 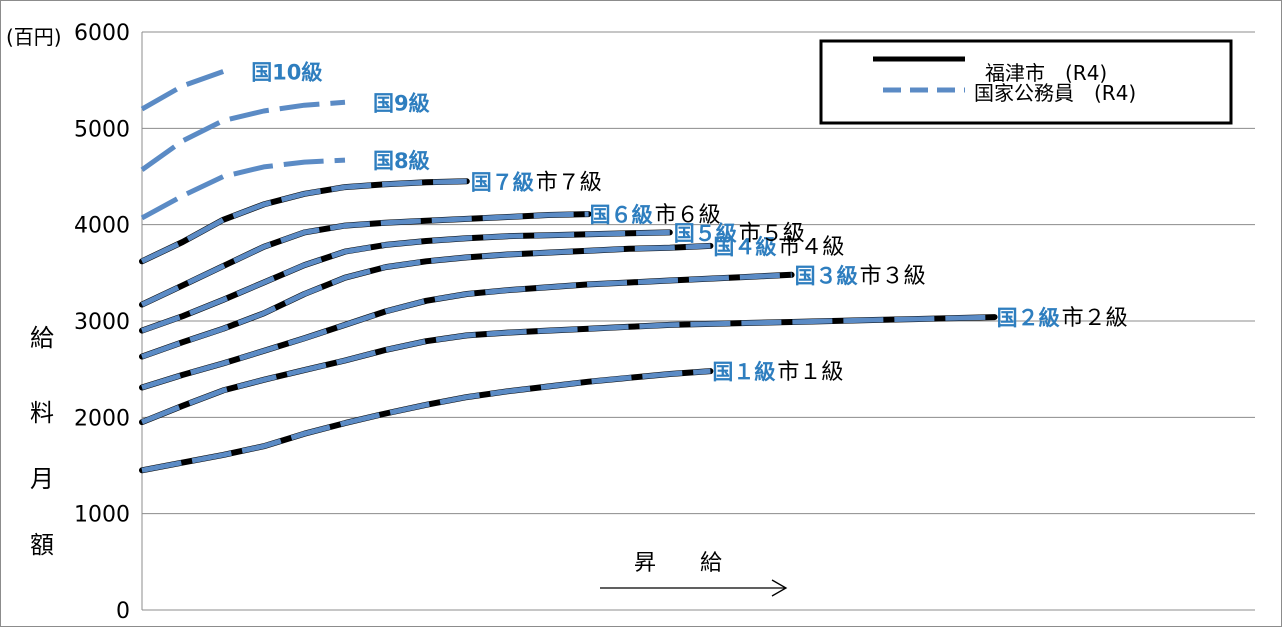 I want to click on series-end-label-city-1: 市１級, so click(x=810, y=372).